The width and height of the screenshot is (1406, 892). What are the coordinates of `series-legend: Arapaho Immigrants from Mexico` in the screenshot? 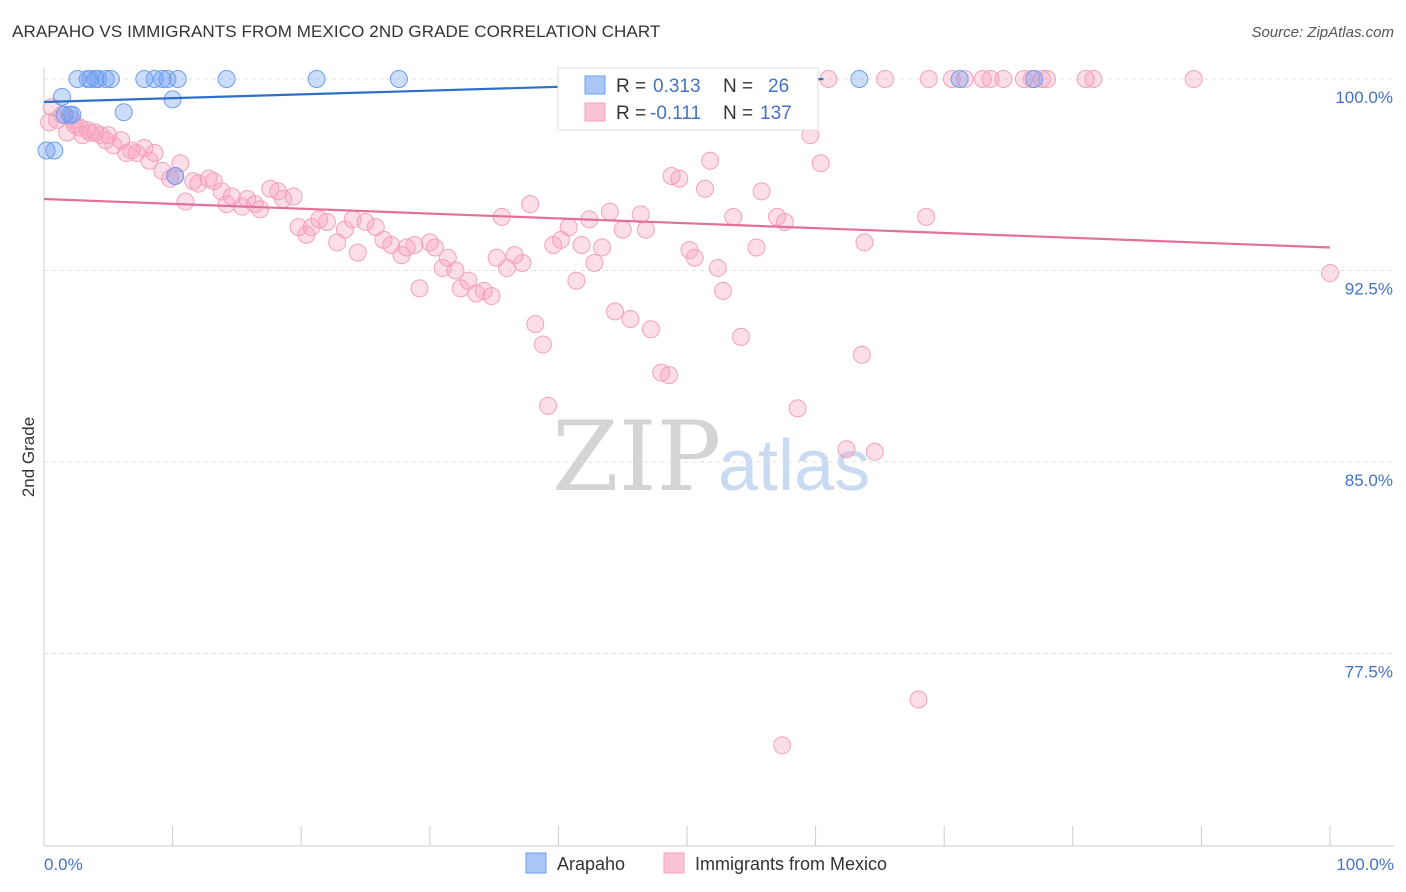 It's located at (706, 863).